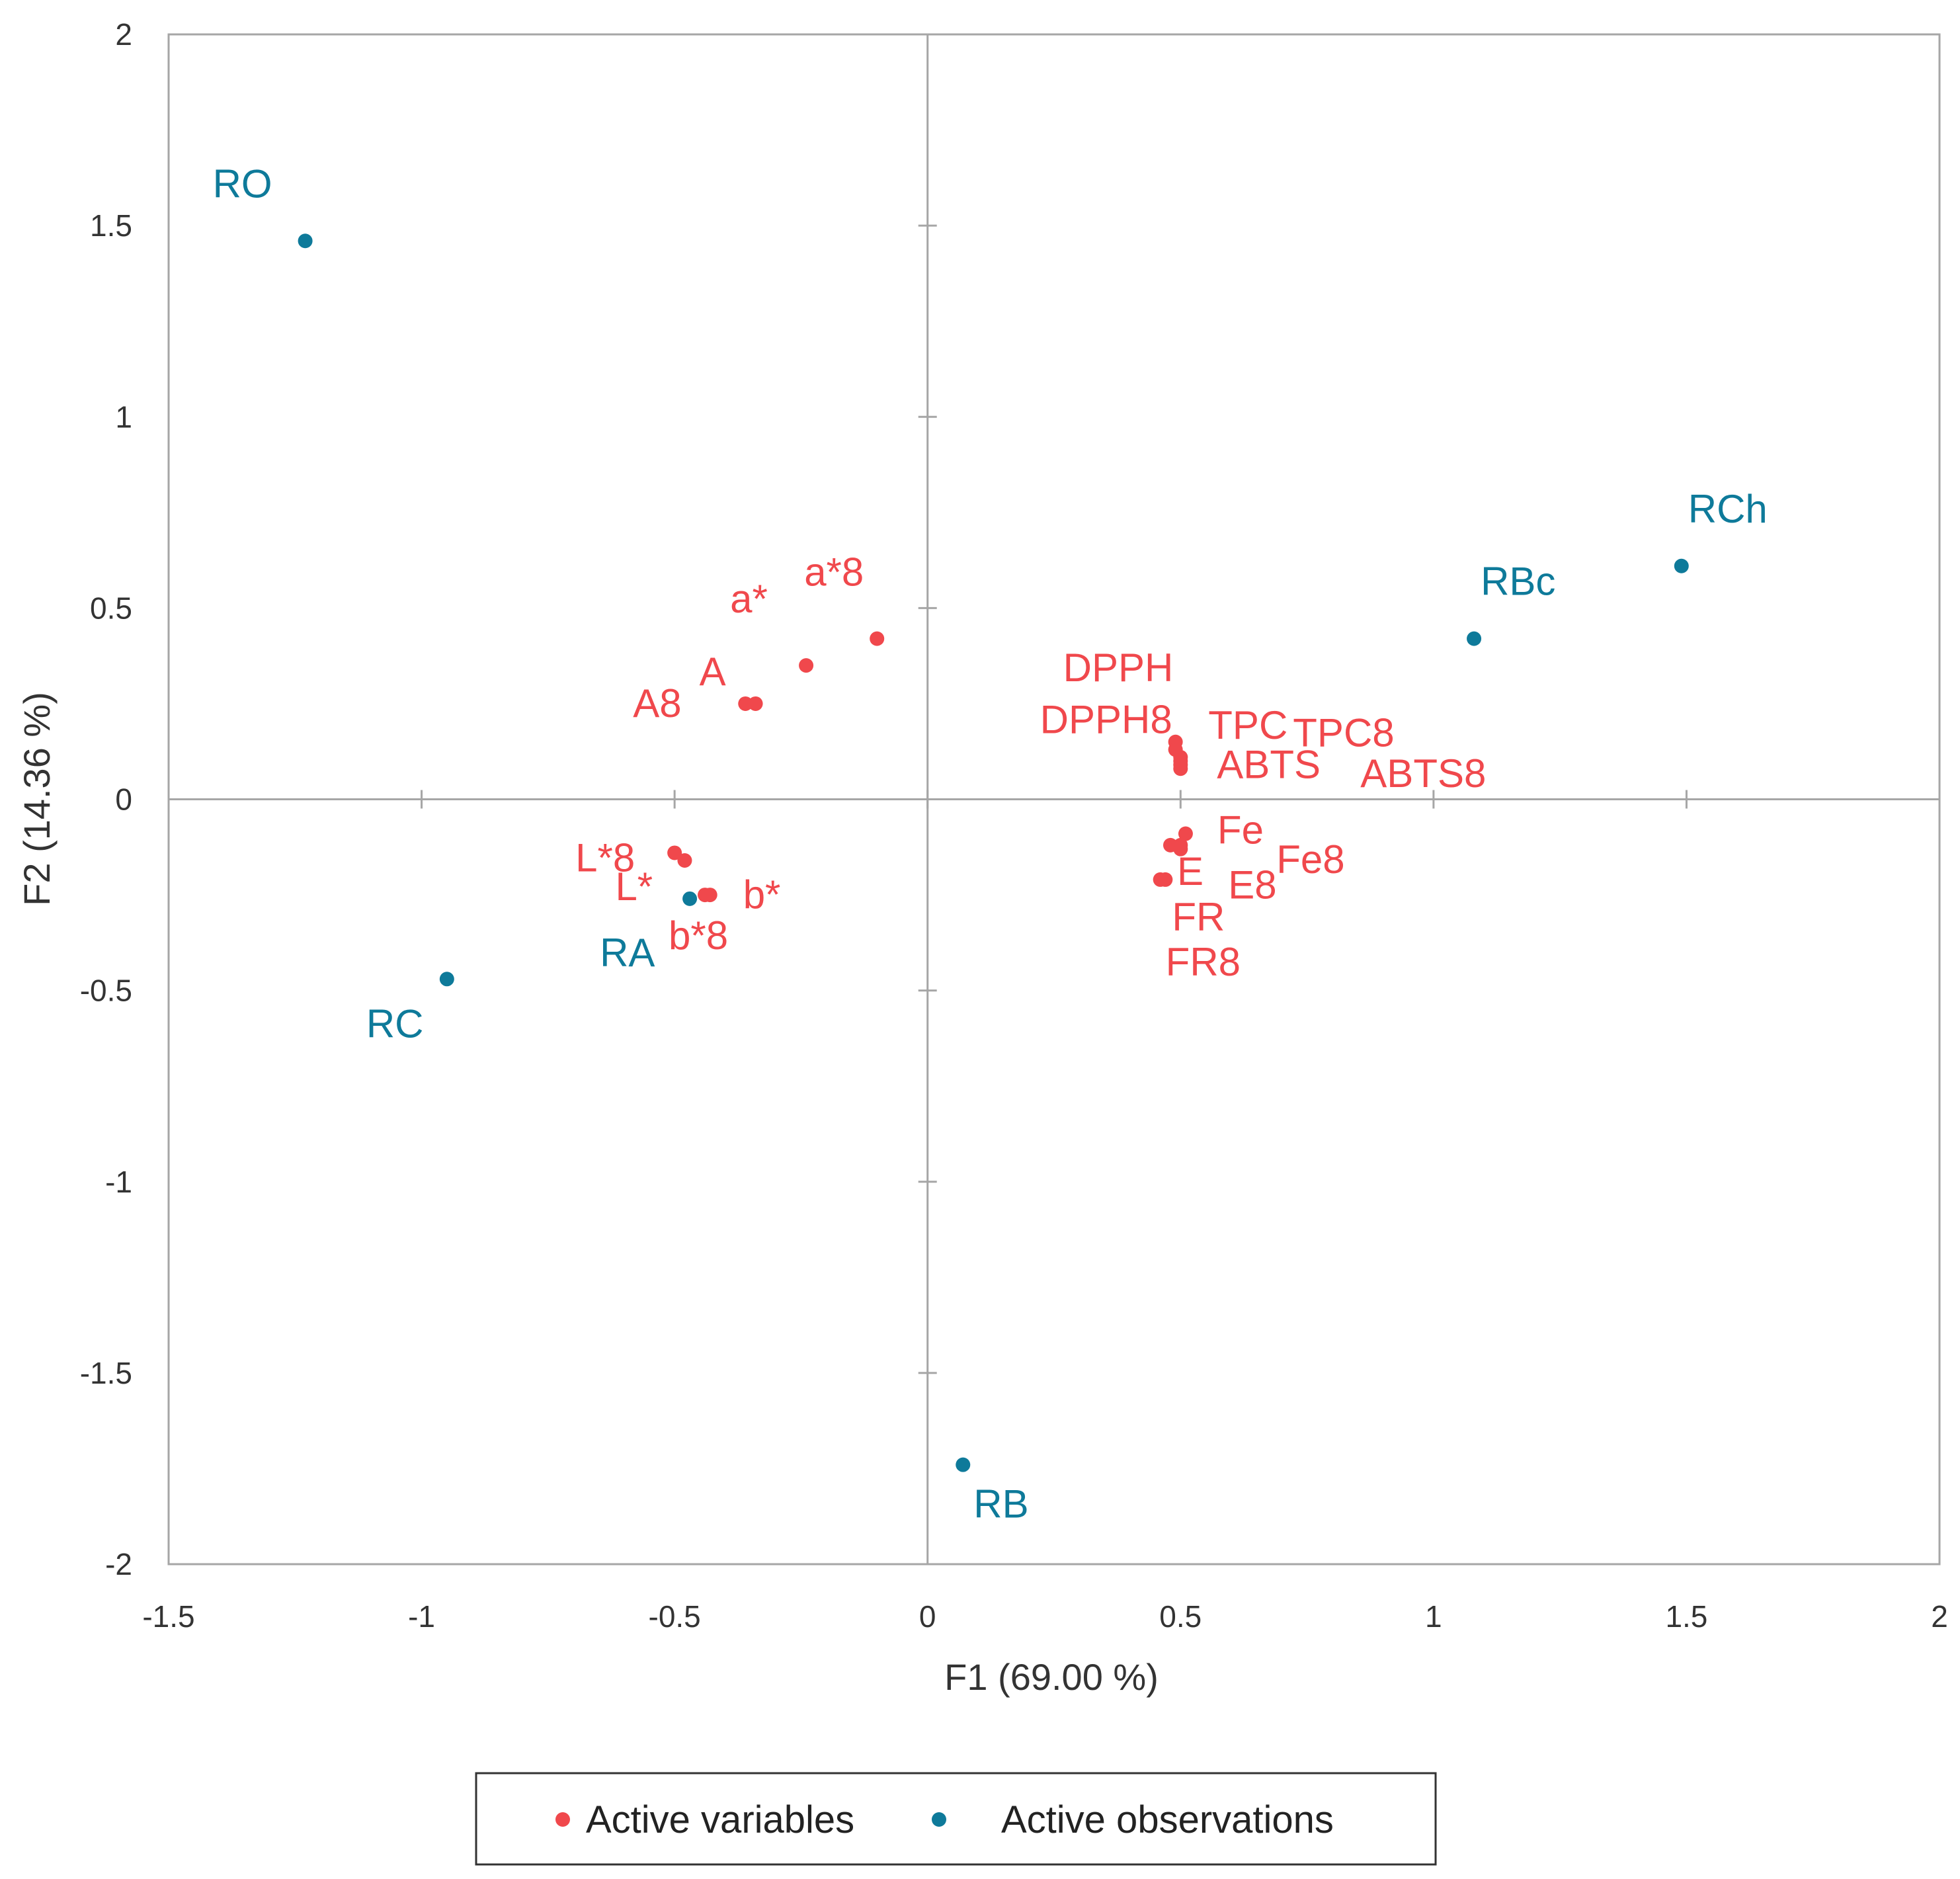 The image size is (1960, 1879). Describe the element at coordinates (446, 979) in the screenshot. I see `point-RC` at that location.